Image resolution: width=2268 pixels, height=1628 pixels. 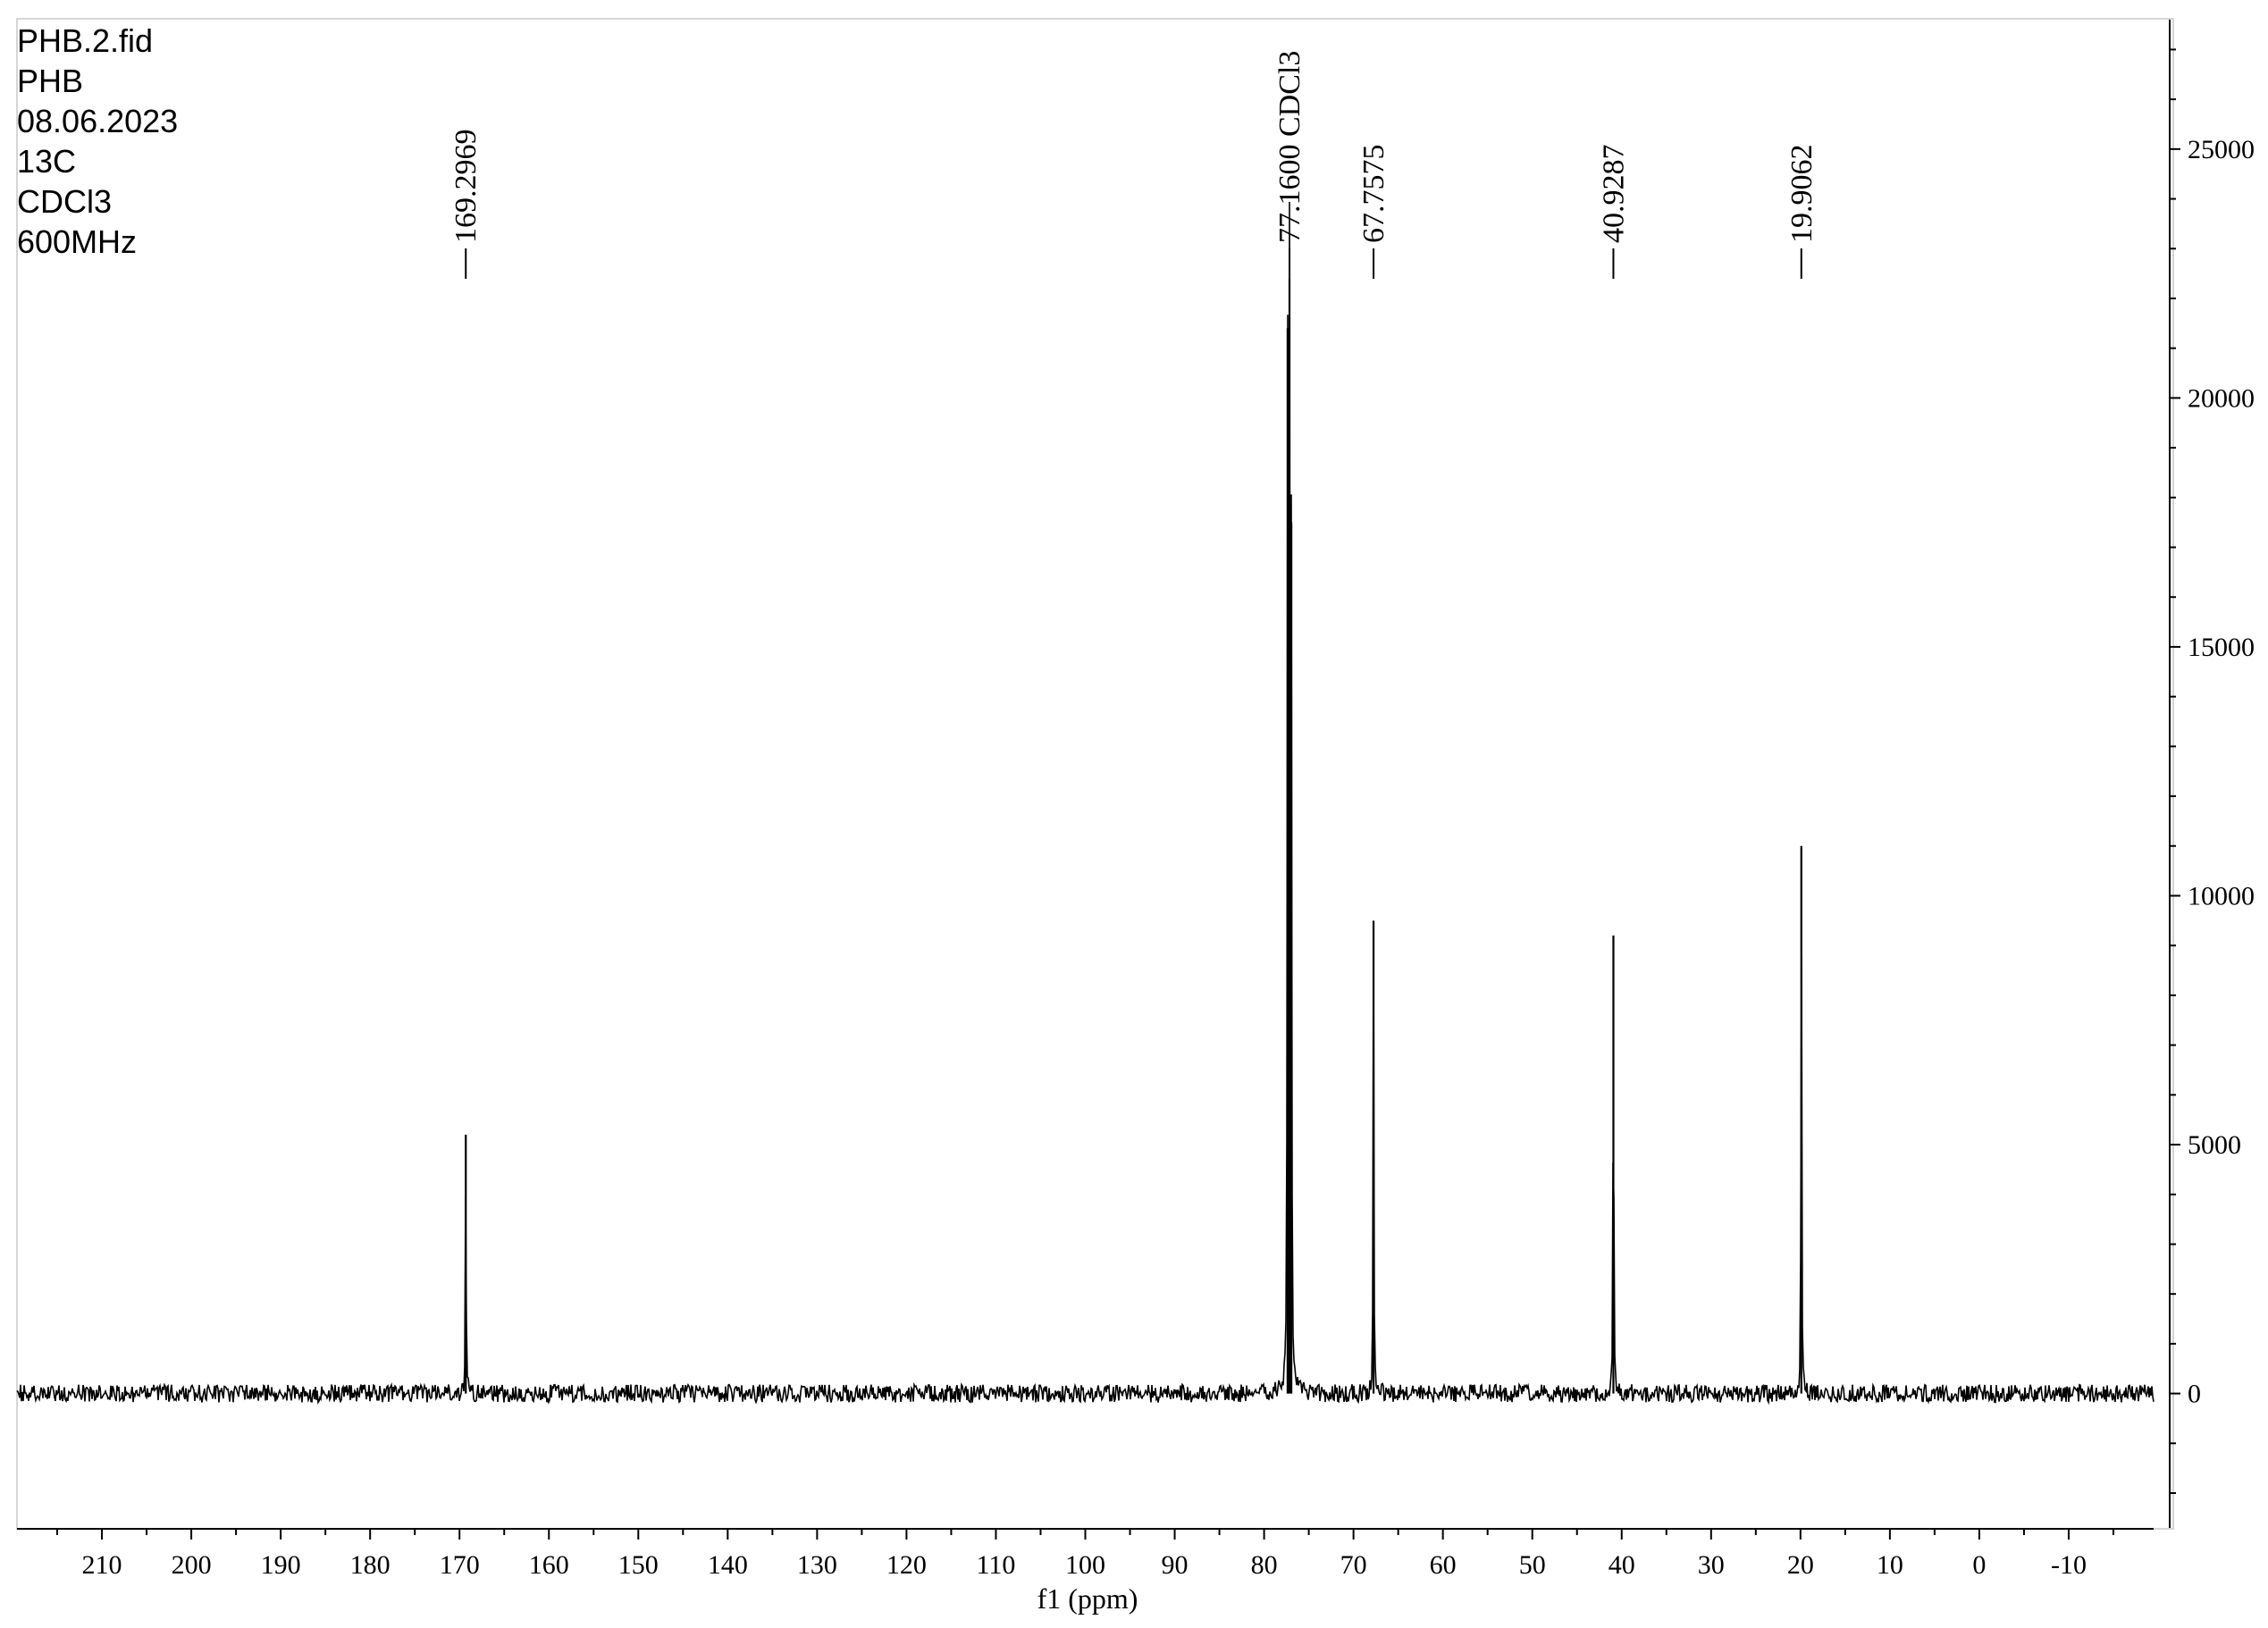 I want to click on x-tick-label: 50, so click(x=1532, y=1565).